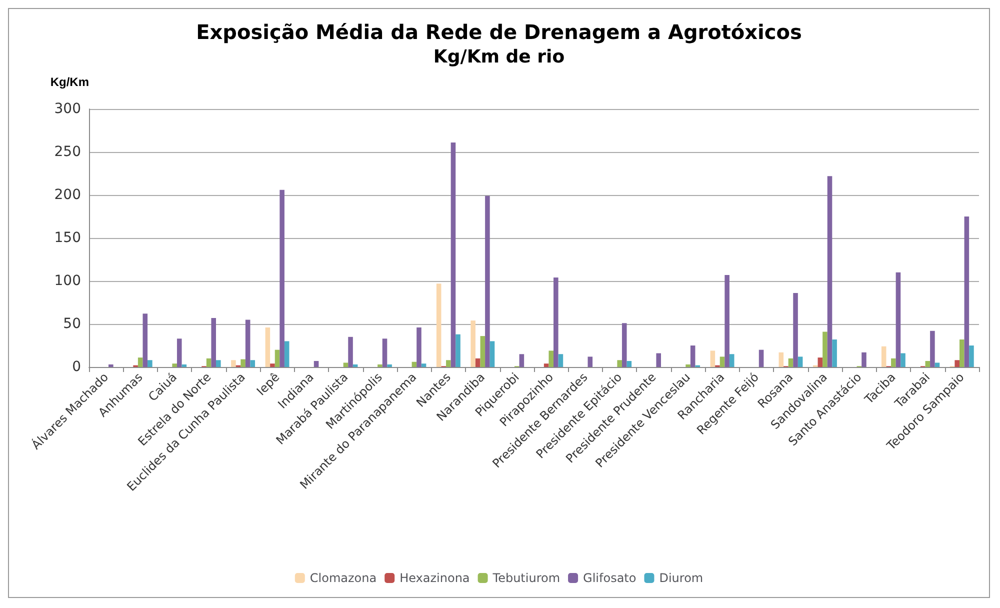  Describe the element at coordinates (67, 195) in the screenshot. I see `y-tick-label: 200` at that location.